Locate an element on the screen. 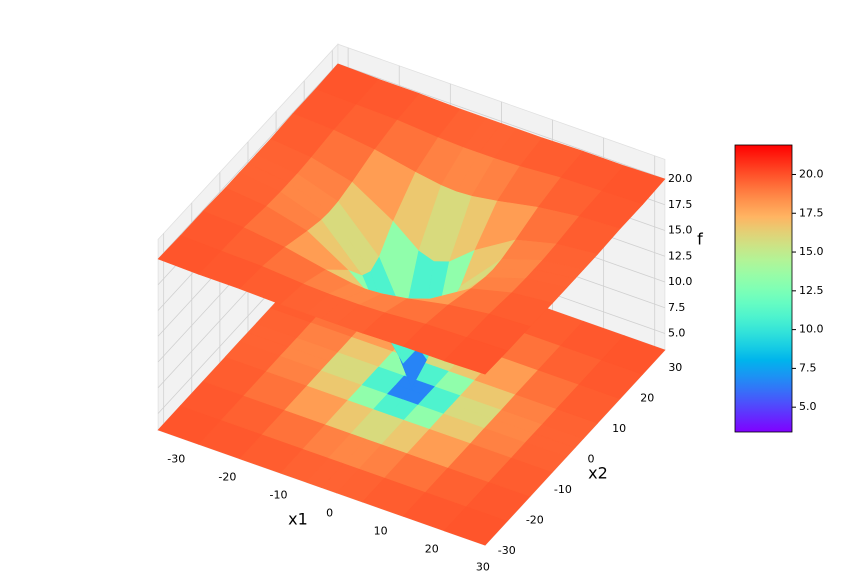  x-tick-label: 20 is located at coordinates (432, 549).